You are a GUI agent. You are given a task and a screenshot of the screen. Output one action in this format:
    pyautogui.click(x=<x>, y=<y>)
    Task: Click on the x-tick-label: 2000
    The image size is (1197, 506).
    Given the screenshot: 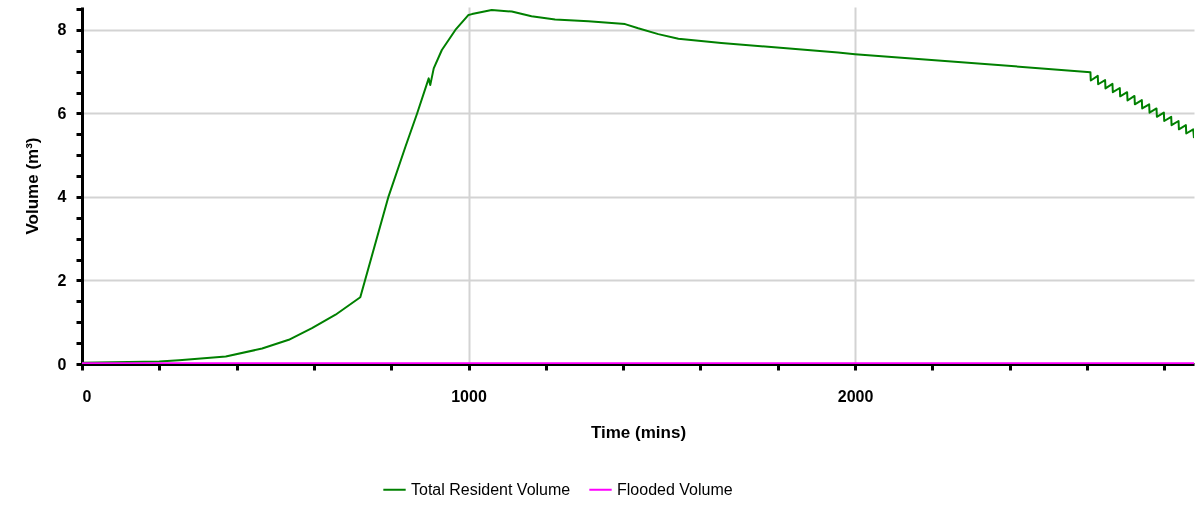 What is the action you would take?
    pyautogui.click(x=855, y=396)
    